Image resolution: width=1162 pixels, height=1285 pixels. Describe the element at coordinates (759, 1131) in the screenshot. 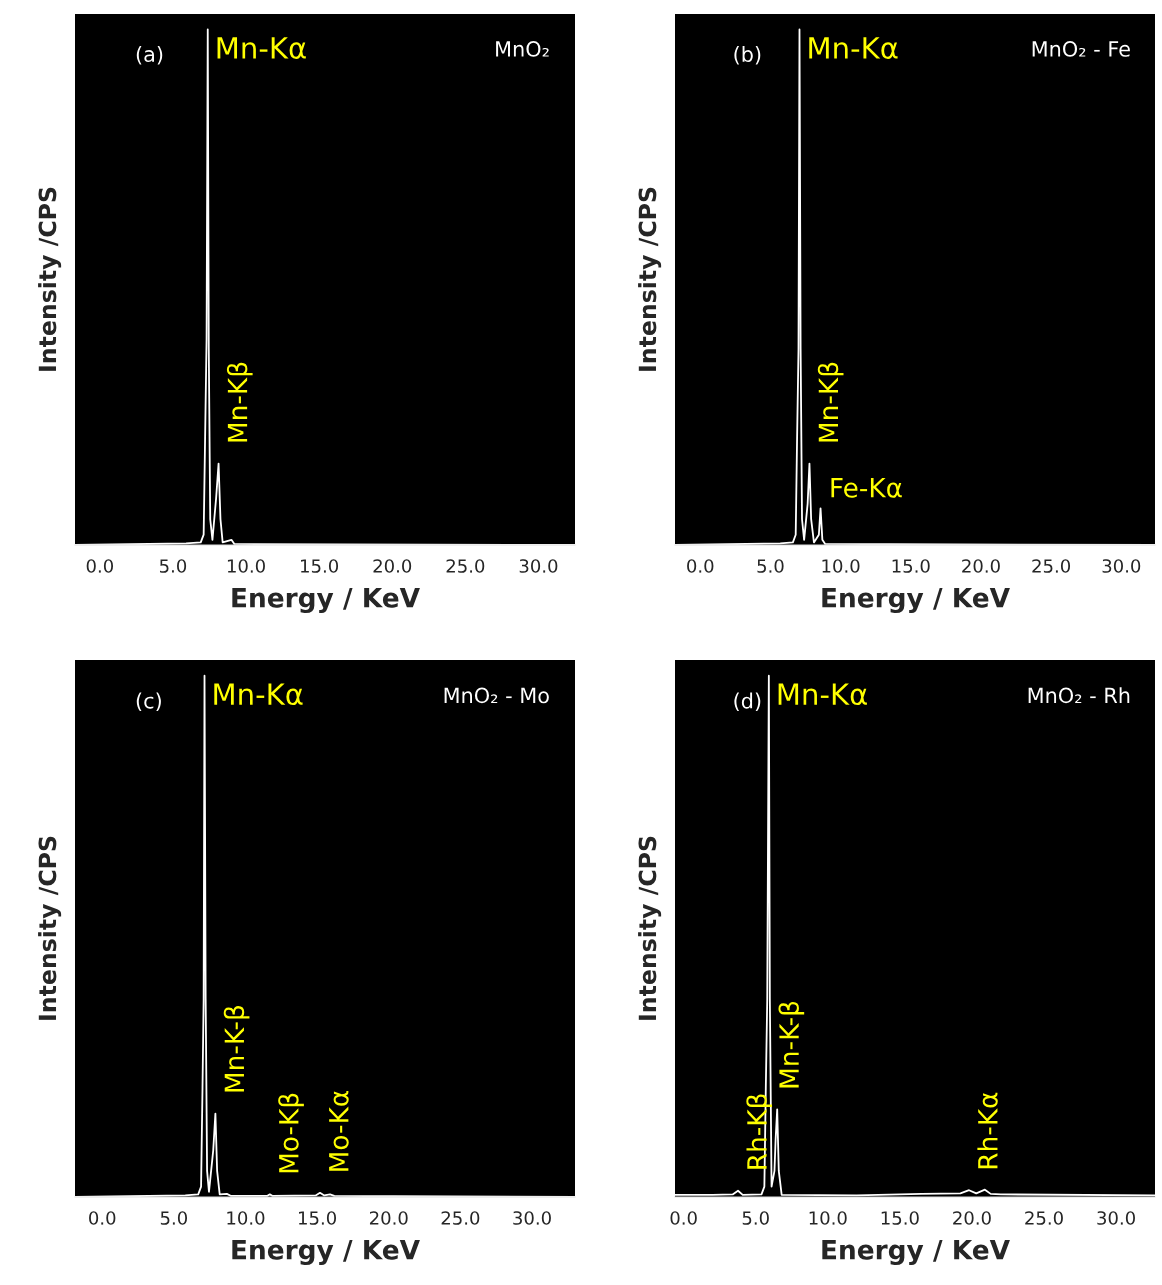

I see `annotation: Rh-Kβ` at that location.